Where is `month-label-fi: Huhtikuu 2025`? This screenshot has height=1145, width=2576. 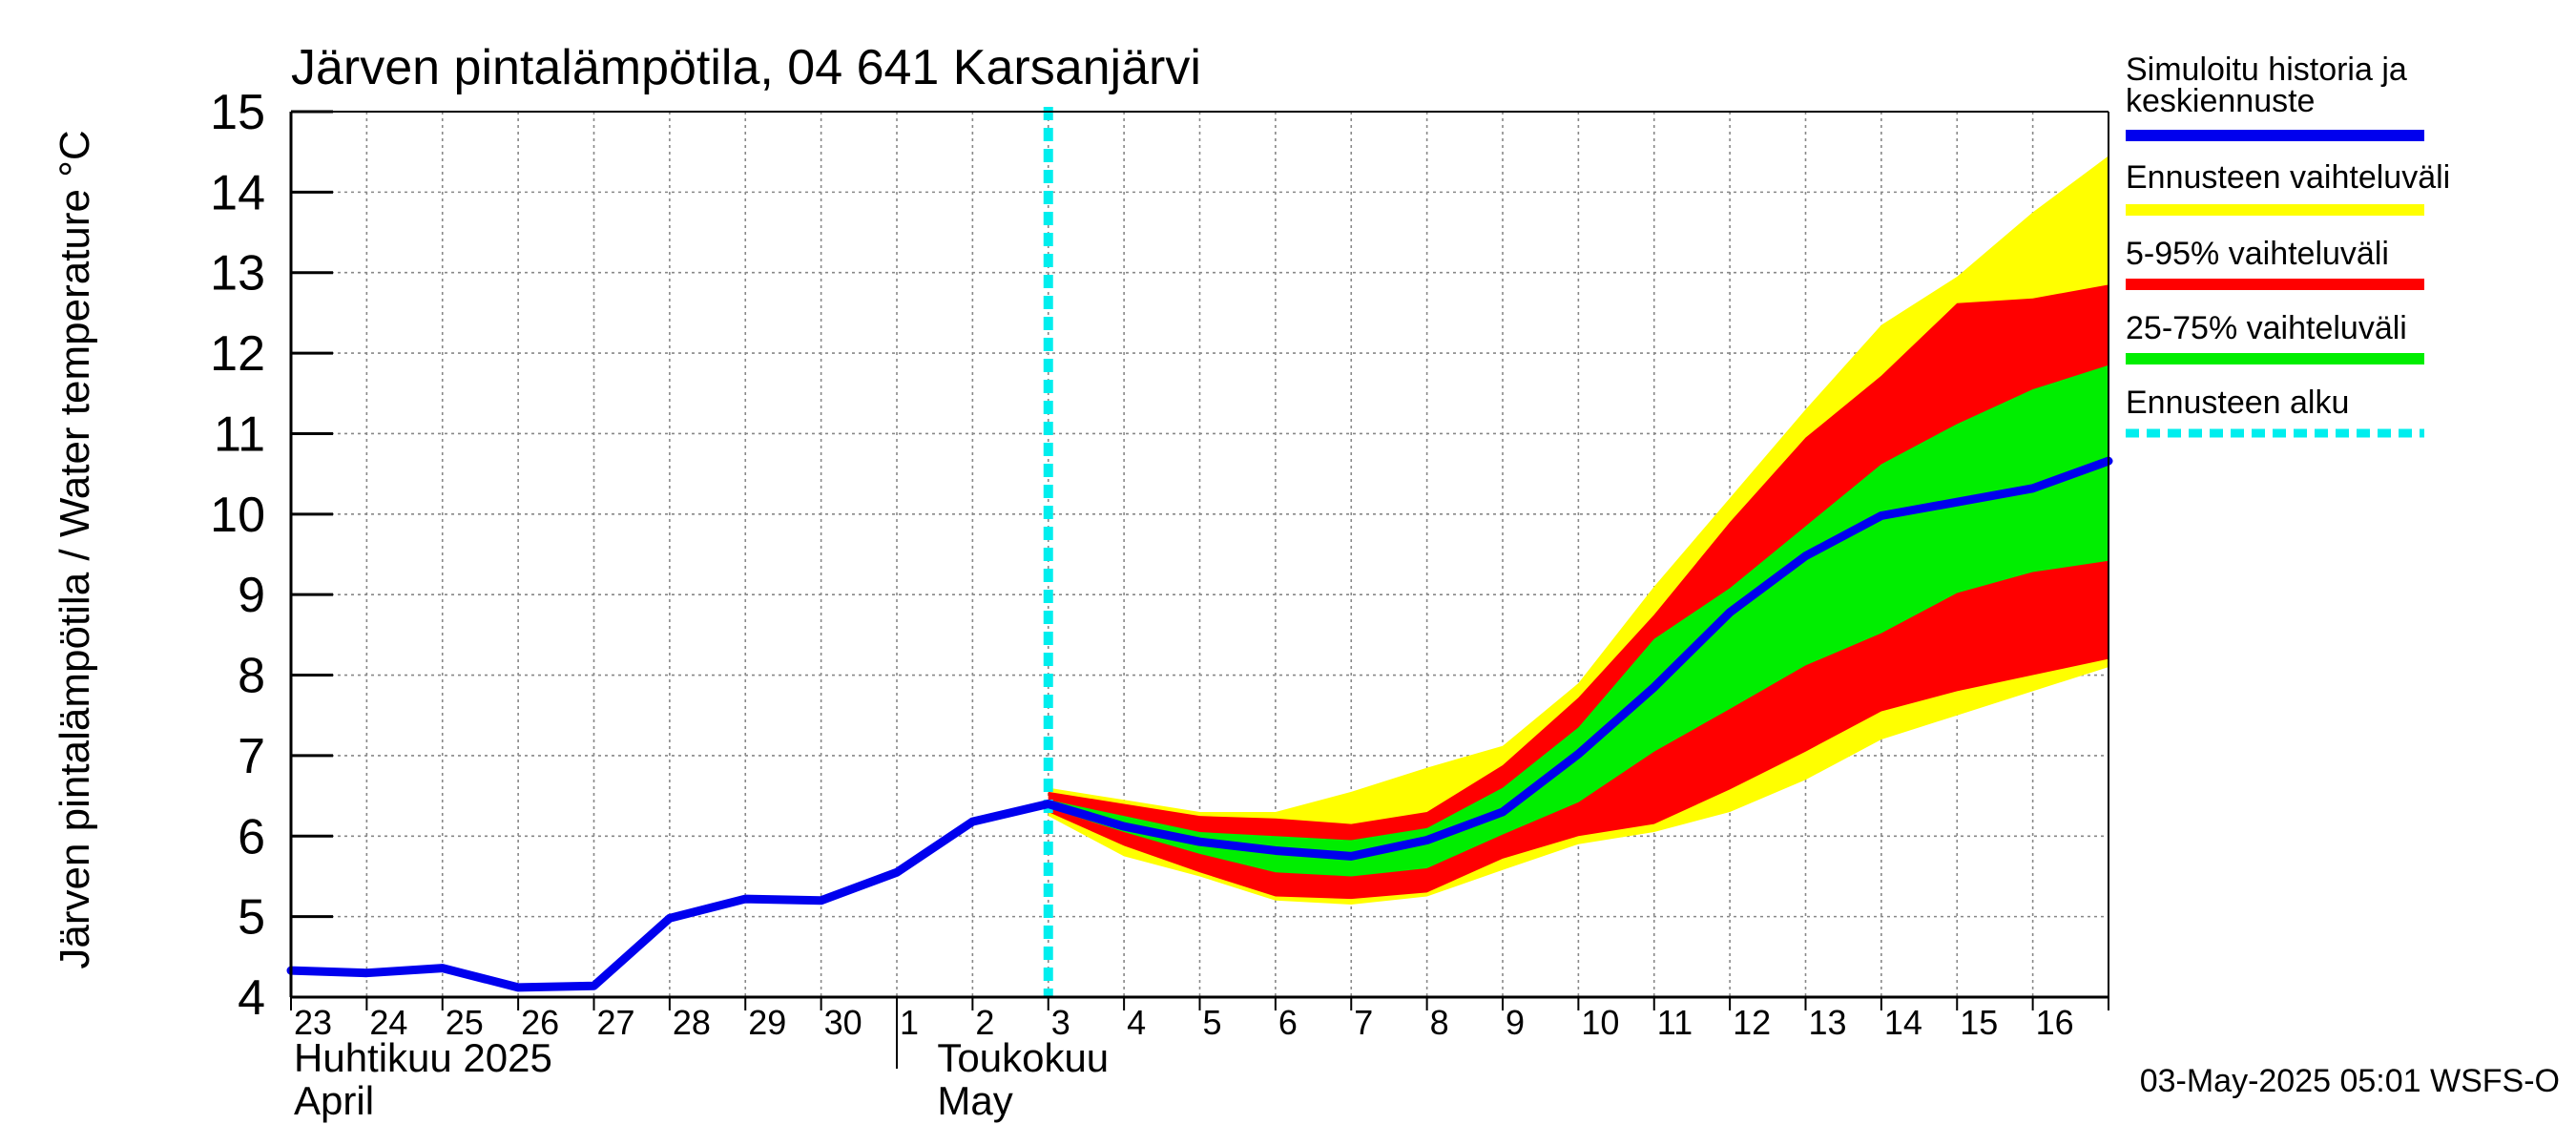
month-label-fi: Huhtikuu 2025 is located at coordinates (423, 1057).